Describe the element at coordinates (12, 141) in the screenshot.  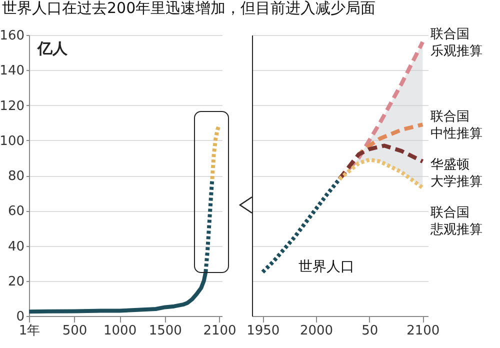
I see `y-tick-label: 100` at that location.